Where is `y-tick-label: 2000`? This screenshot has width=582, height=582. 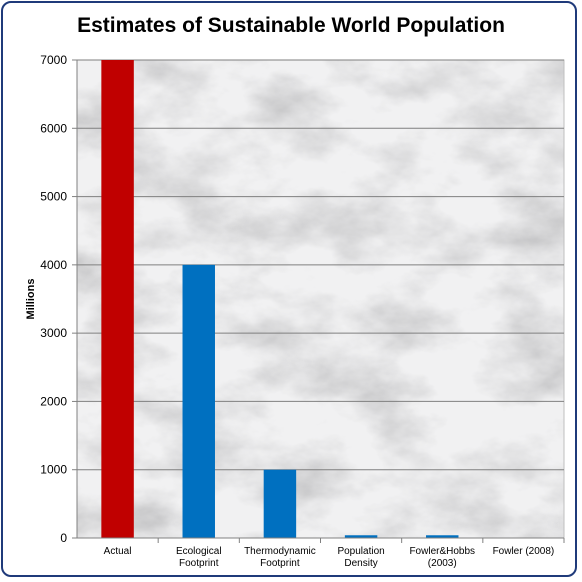
y-tick-label: 2000 is located at coordinates (53, 401).